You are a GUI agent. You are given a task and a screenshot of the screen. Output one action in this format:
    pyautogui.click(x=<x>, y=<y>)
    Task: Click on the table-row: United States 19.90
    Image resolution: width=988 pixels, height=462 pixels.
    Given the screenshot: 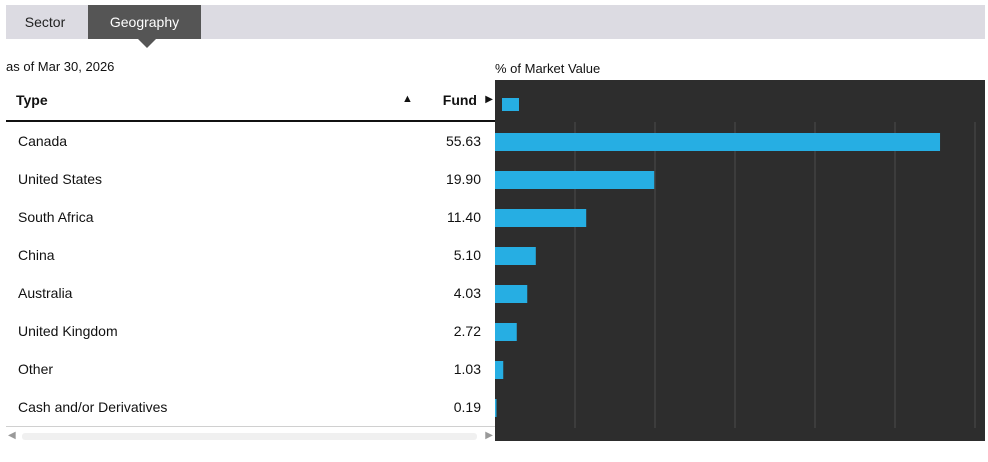 What is the action you would take?
    pyautogui.click(x=250, y=179)
    